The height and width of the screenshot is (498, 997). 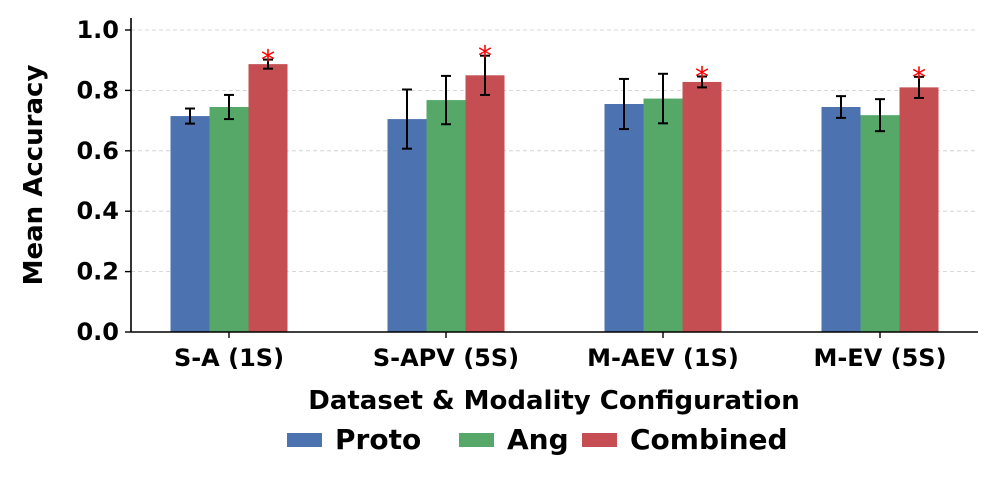 I want to click on y-tick-label: 1.0, so click(x=97, y=30).